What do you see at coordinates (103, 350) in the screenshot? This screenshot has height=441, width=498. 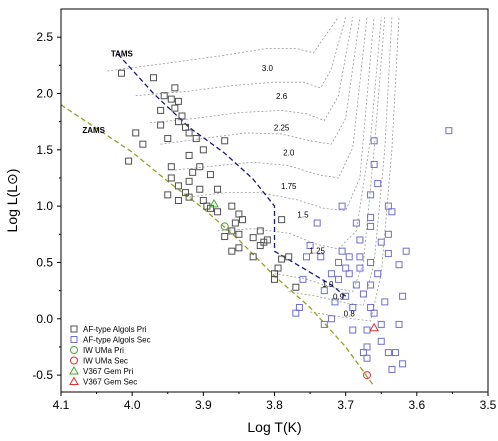 I see `legend-label-2: IW UMa Pri` at bounding box center [103, 350].